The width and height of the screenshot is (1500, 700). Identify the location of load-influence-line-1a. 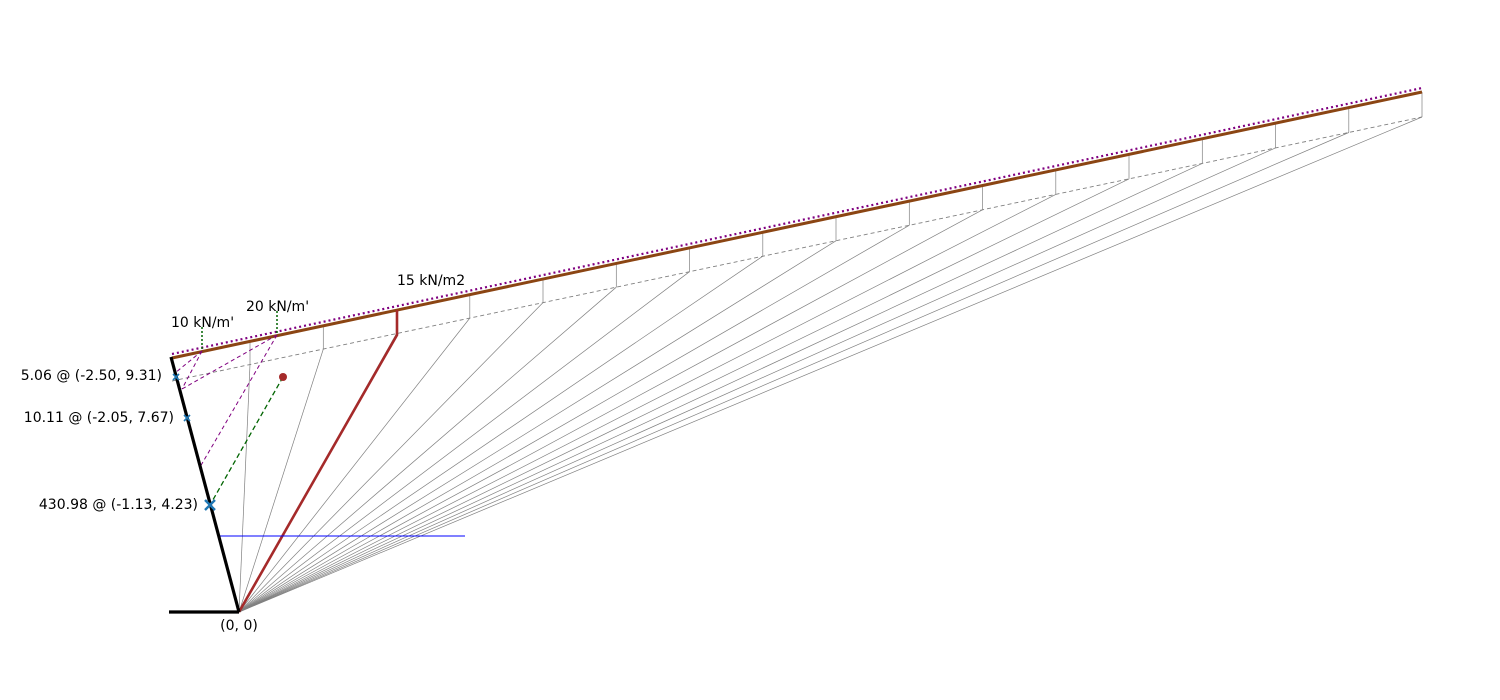
(188, 362).